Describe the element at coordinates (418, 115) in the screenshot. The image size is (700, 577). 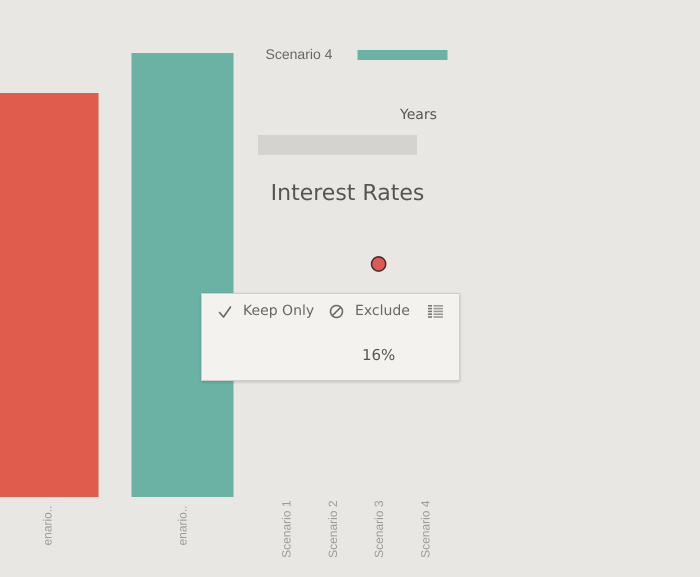
I see `text: Years` at that location.